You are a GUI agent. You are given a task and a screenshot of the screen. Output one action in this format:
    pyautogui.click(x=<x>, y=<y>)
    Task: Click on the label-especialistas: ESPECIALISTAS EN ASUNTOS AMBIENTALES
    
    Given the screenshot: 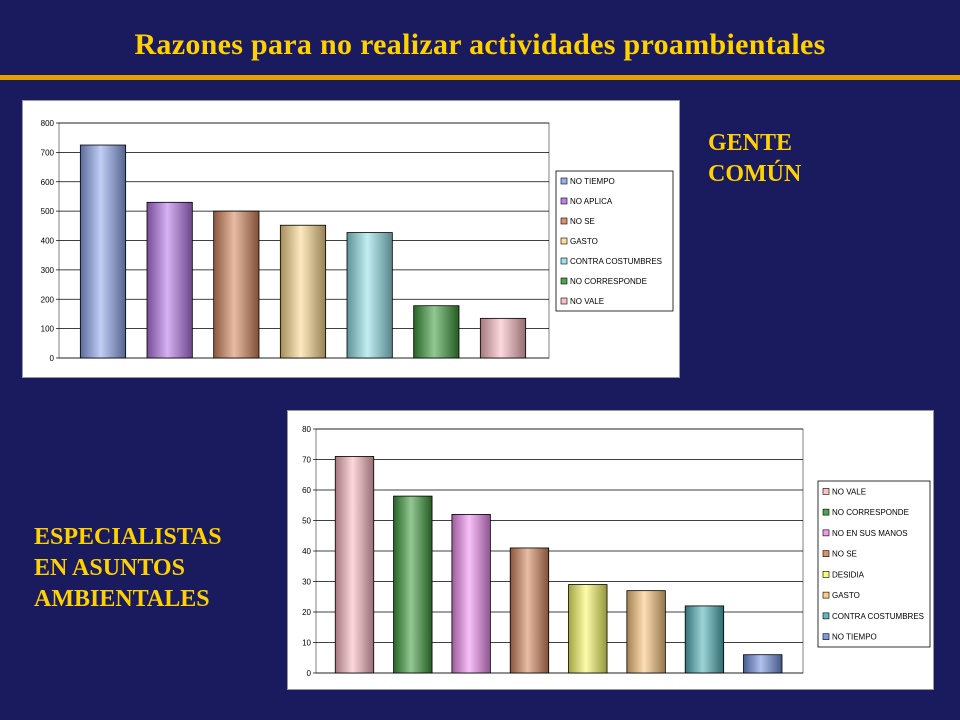 What is the action you would take?
    pyautogui.click(x=128, y=568)
    